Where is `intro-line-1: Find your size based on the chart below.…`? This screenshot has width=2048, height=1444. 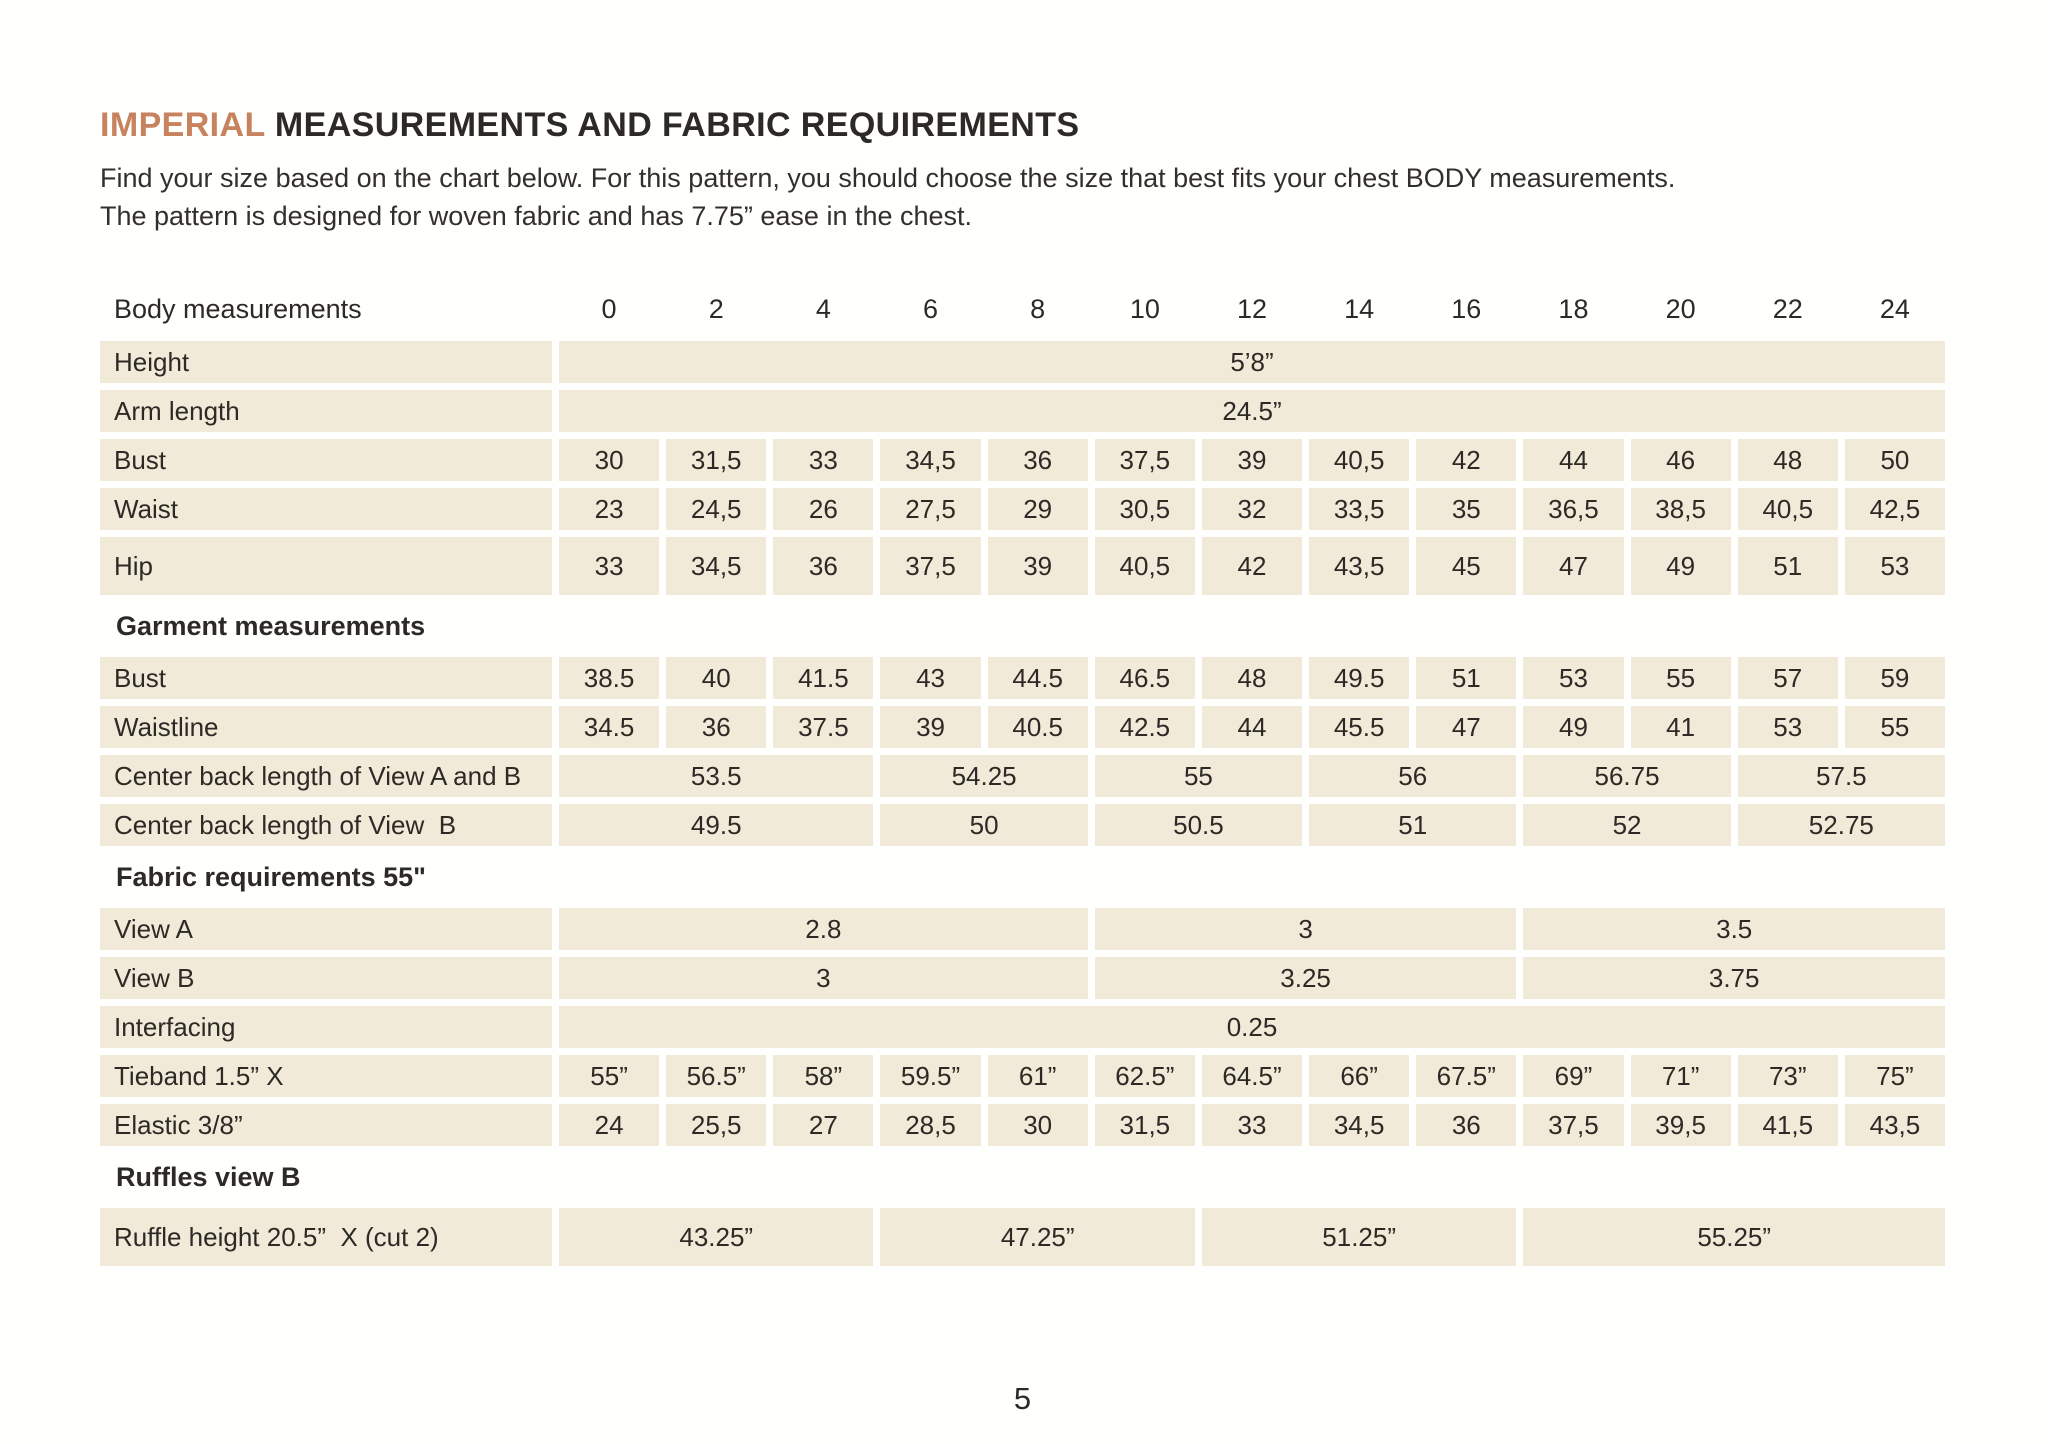
intro-line-1: Find your size based on the chart below.… is located at coordinates (888, 178).